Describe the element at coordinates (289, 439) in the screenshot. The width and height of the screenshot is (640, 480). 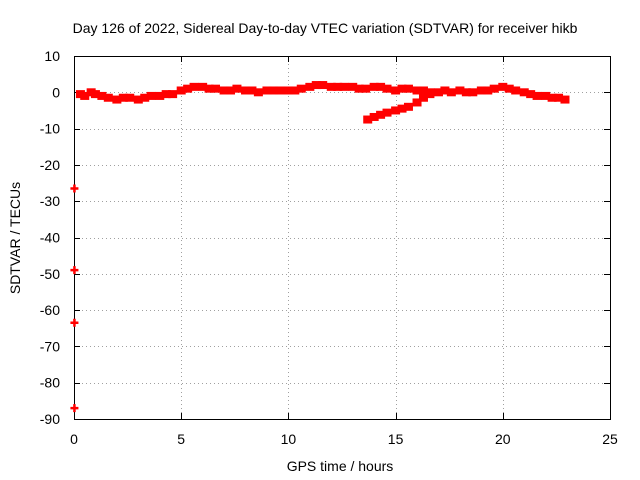
I see `x-tick-label: 10` at that location.